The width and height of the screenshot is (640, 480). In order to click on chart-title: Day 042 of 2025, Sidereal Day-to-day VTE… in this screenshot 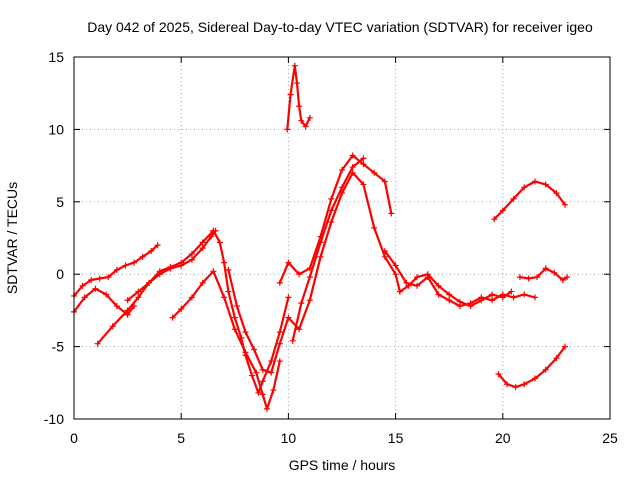, I will do `click(340, 27)`.